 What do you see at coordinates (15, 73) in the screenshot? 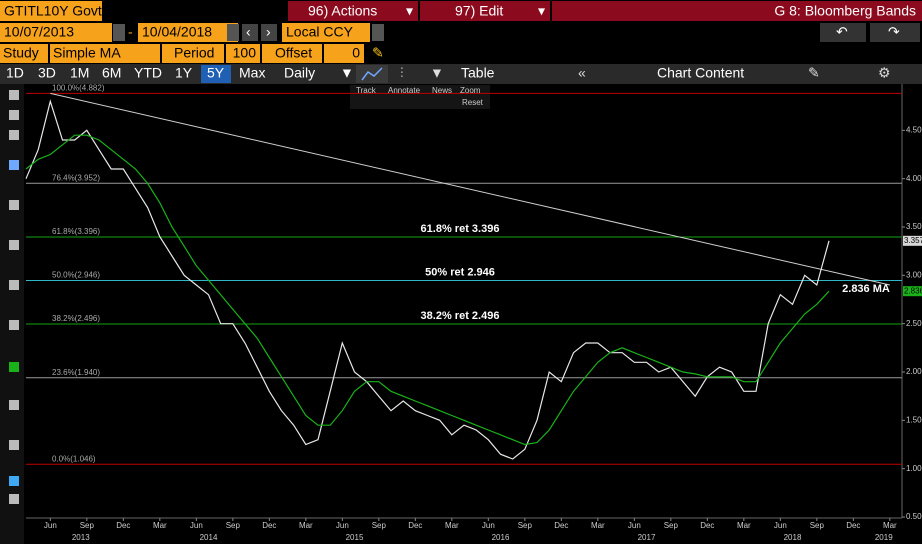
I see `range-button: 1D` at bounding box center [15, 73].